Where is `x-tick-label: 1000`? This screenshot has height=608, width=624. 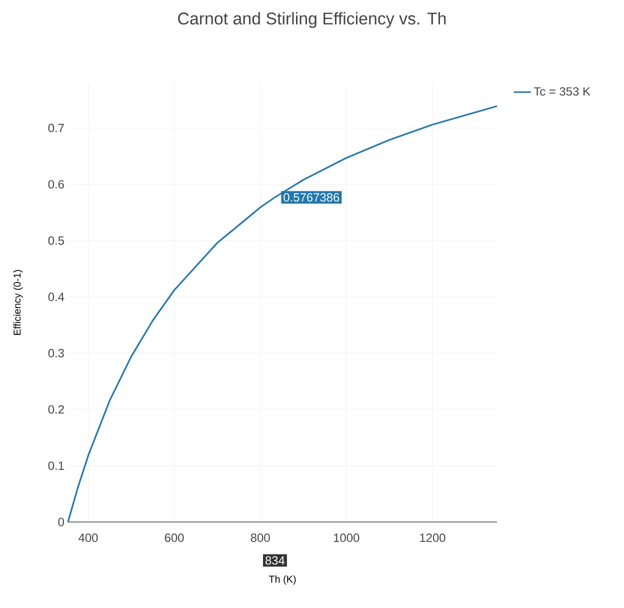 x-tick-label: 1000 is located at coordinates (347, 538).